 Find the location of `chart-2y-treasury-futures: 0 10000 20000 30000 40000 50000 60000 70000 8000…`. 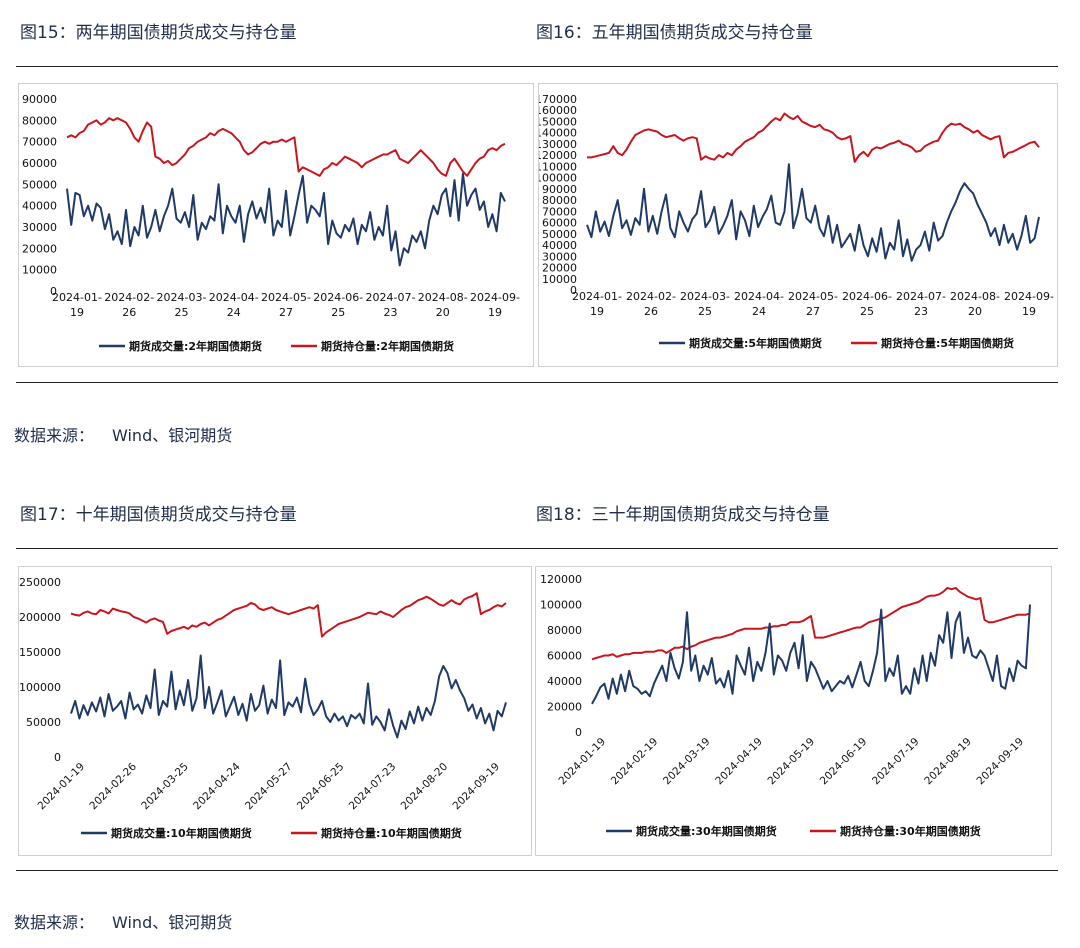

chart-2y-treasury-futures: 0 10000 20000 30000 40000 50000 60000 70000 8000… is located at coordinates (276, 225).